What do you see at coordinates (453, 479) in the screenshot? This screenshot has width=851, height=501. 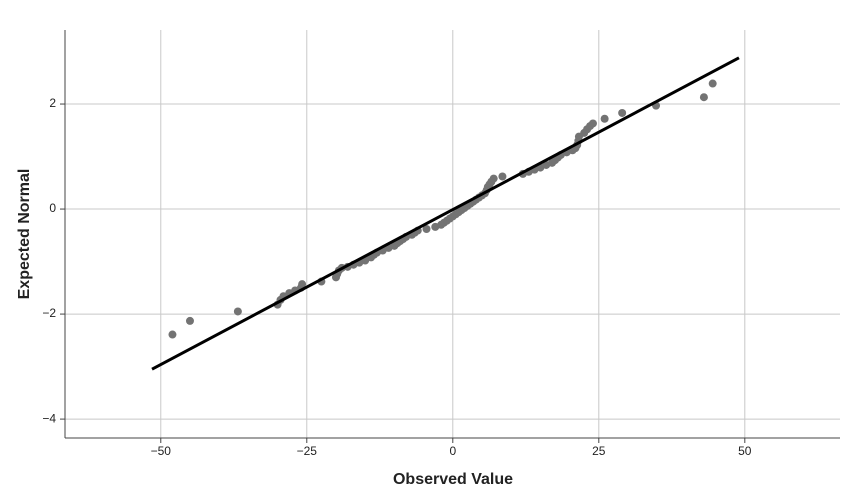 I see `x-axis-label: Observed Value` at bounding box center [453, 479].